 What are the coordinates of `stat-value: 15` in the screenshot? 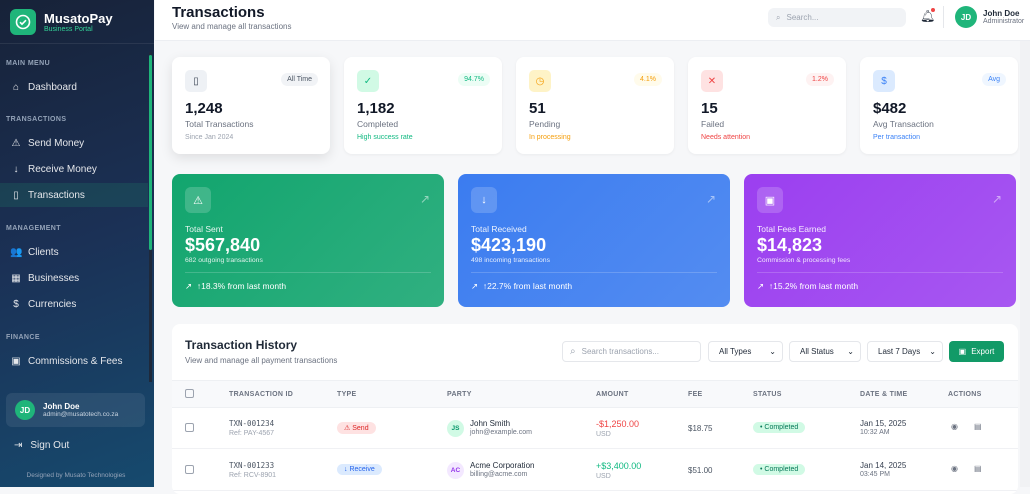 It's located at (709, 108).